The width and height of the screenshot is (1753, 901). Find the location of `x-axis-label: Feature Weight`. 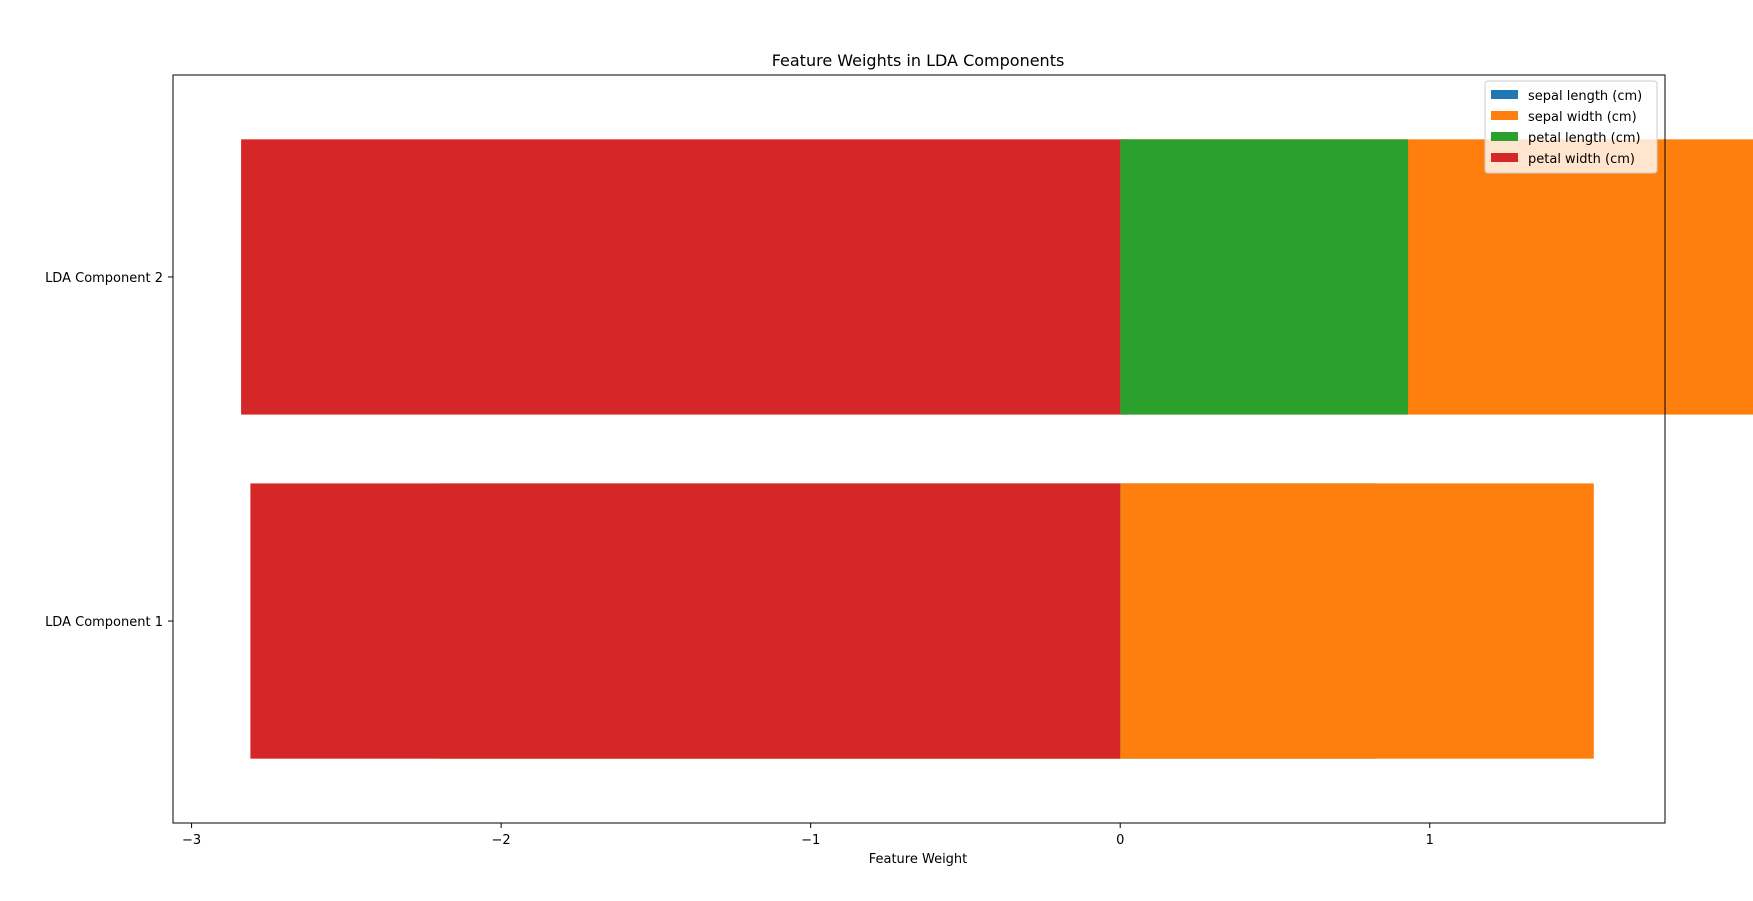

x-axis-label: Feature Weight is located at coordinates (918, 859).